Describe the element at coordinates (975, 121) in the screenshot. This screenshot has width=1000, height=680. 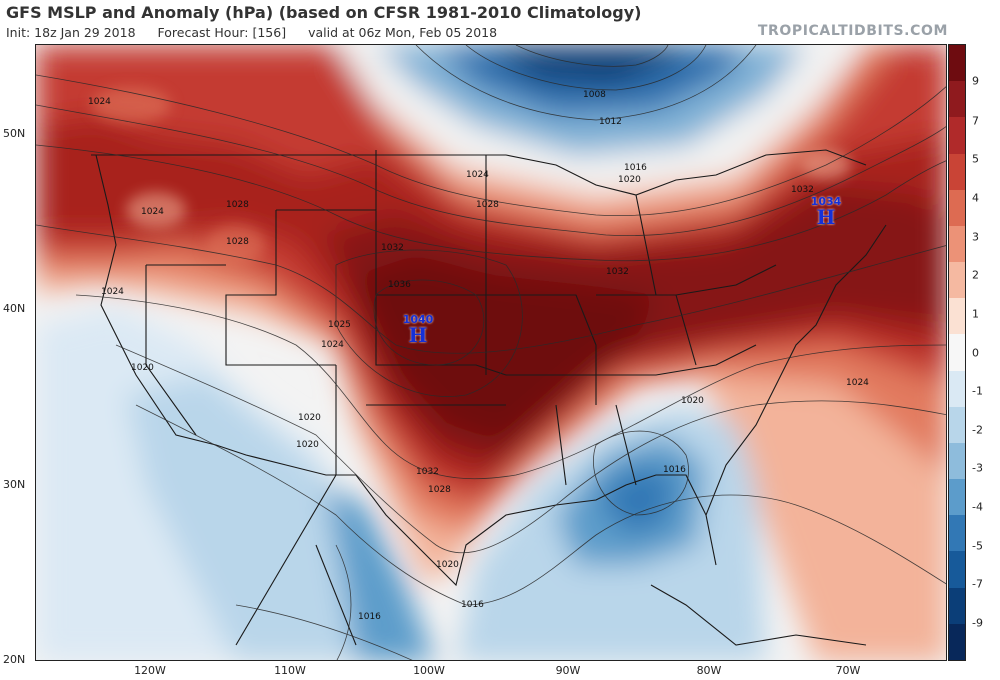
I see `colorbar-label: 7` at that location.